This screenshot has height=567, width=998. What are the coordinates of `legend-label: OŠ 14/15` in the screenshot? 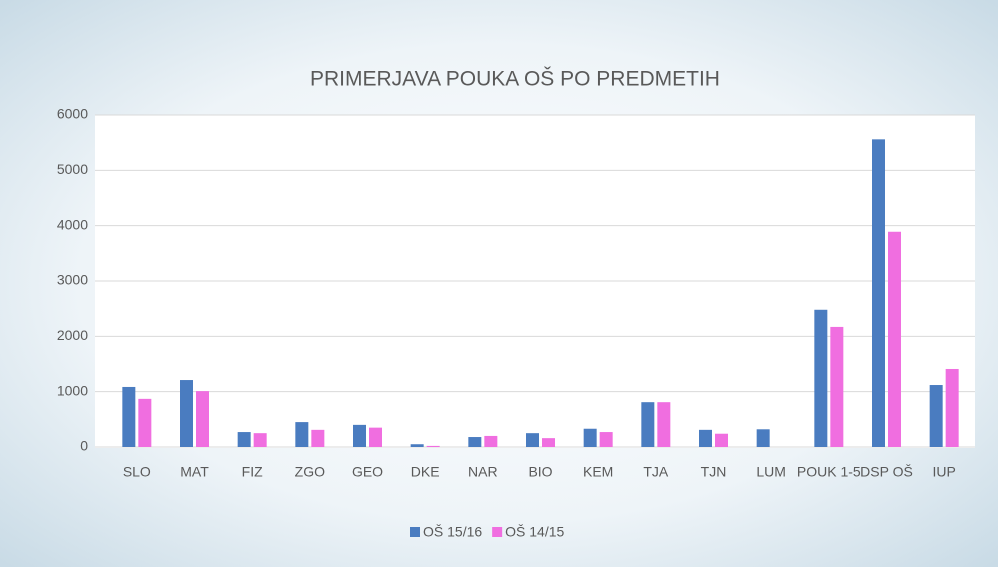 It's located at (534, 532).